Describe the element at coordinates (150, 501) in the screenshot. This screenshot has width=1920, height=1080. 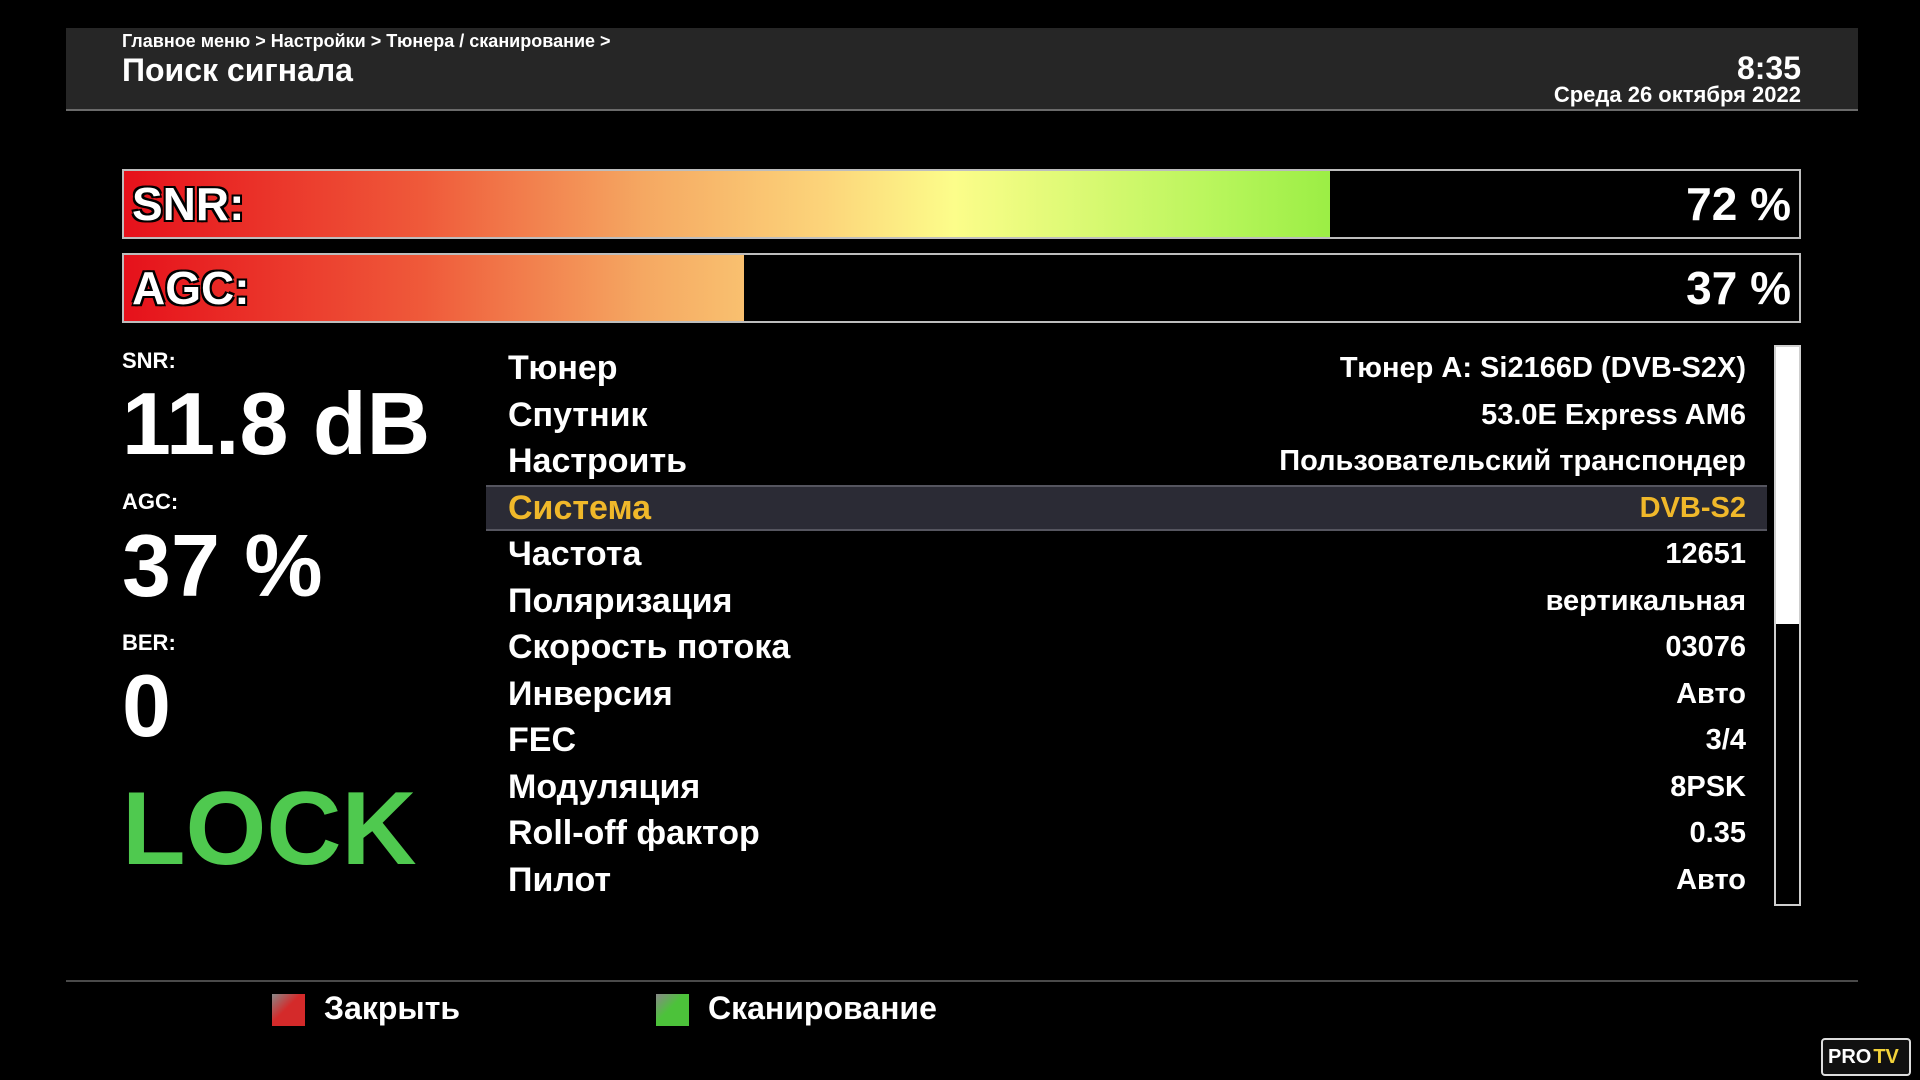
I see `status-label: AGC:` at that location.